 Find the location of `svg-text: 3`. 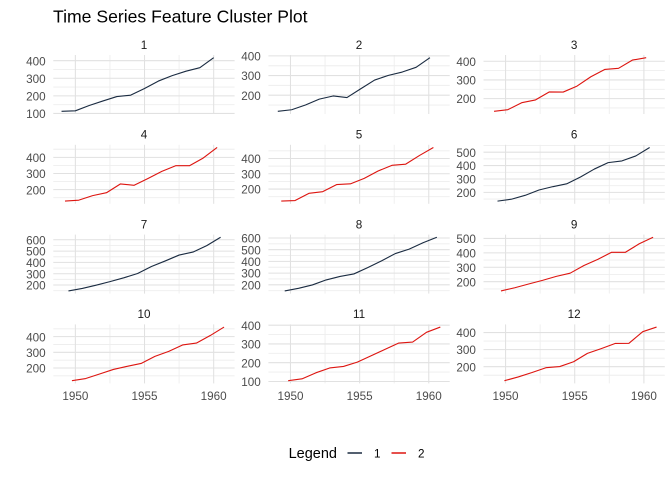

svg-text: 3 is located at coordinates (574, 45).